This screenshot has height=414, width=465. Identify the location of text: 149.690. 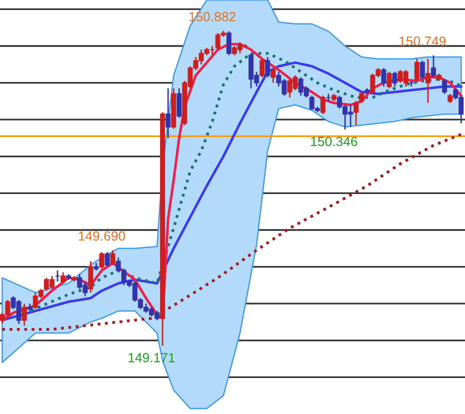
(102, 236).